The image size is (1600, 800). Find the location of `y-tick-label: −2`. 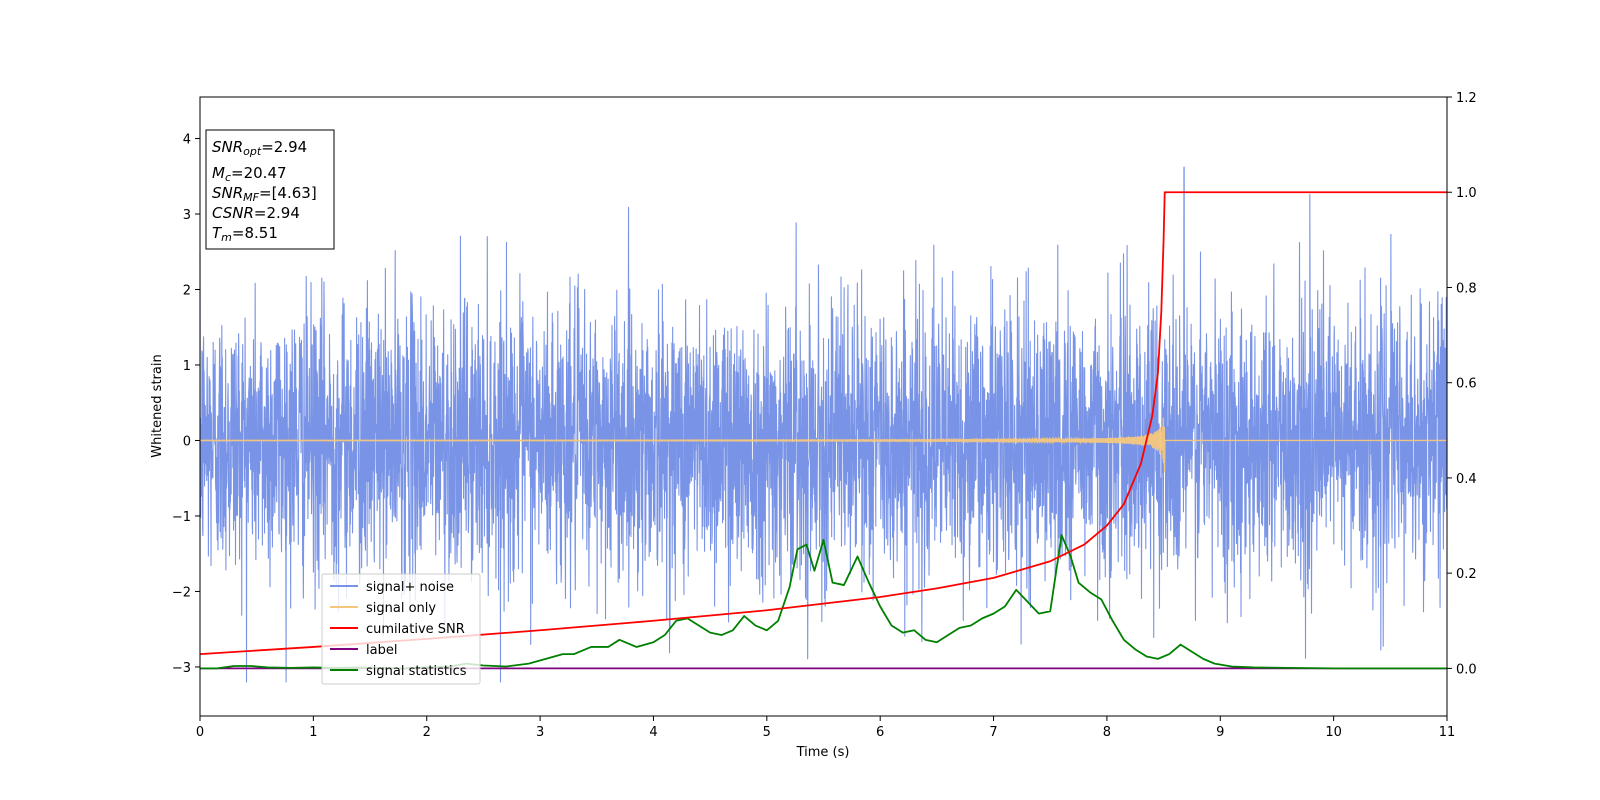

y-tick-label: −2 is located at coordinates (181, 592).